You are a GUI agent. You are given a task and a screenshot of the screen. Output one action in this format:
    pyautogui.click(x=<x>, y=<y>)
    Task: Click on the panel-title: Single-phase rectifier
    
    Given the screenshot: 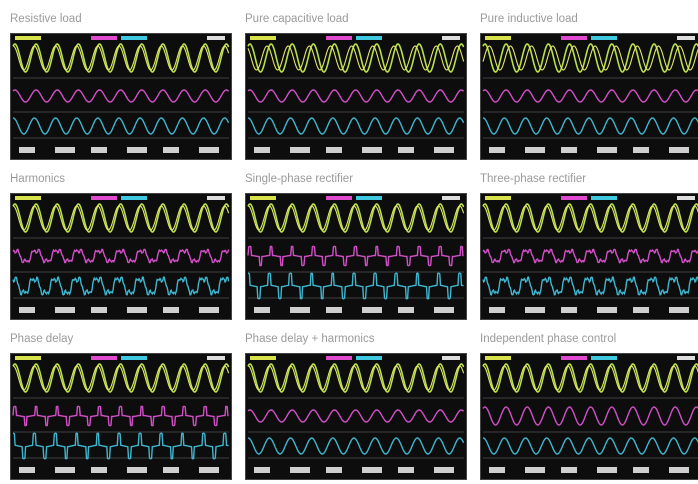 What is the action you would take?
    pyautogui.click(x=299, y=179)
    